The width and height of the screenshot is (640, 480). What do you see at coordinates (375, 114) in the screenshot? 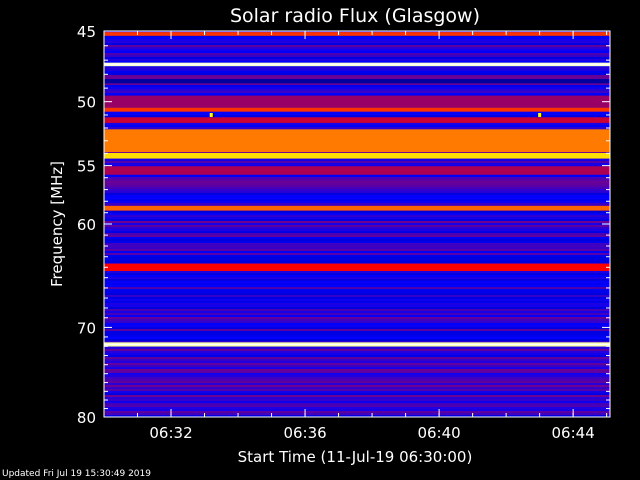
I see `point-sources` at bounding box center [375, 114].